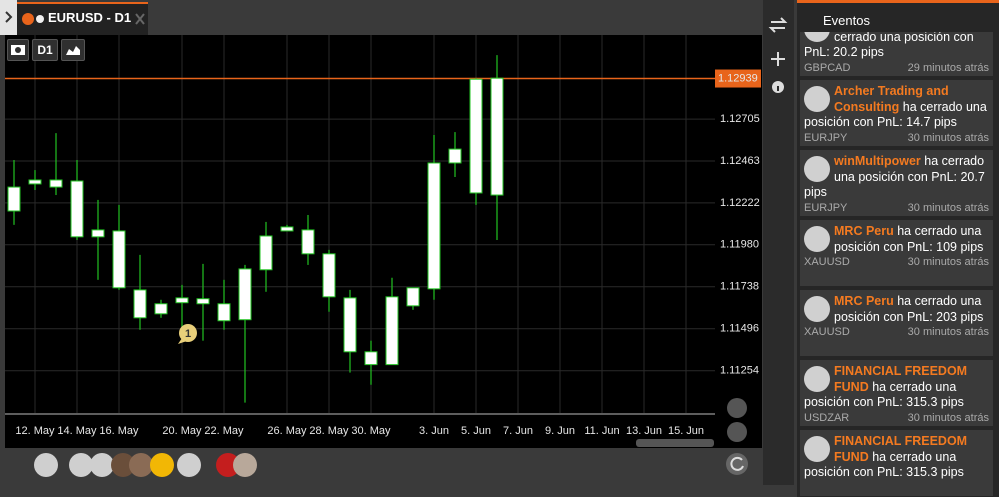  I want to click on zoom-out, so click(737, 432).